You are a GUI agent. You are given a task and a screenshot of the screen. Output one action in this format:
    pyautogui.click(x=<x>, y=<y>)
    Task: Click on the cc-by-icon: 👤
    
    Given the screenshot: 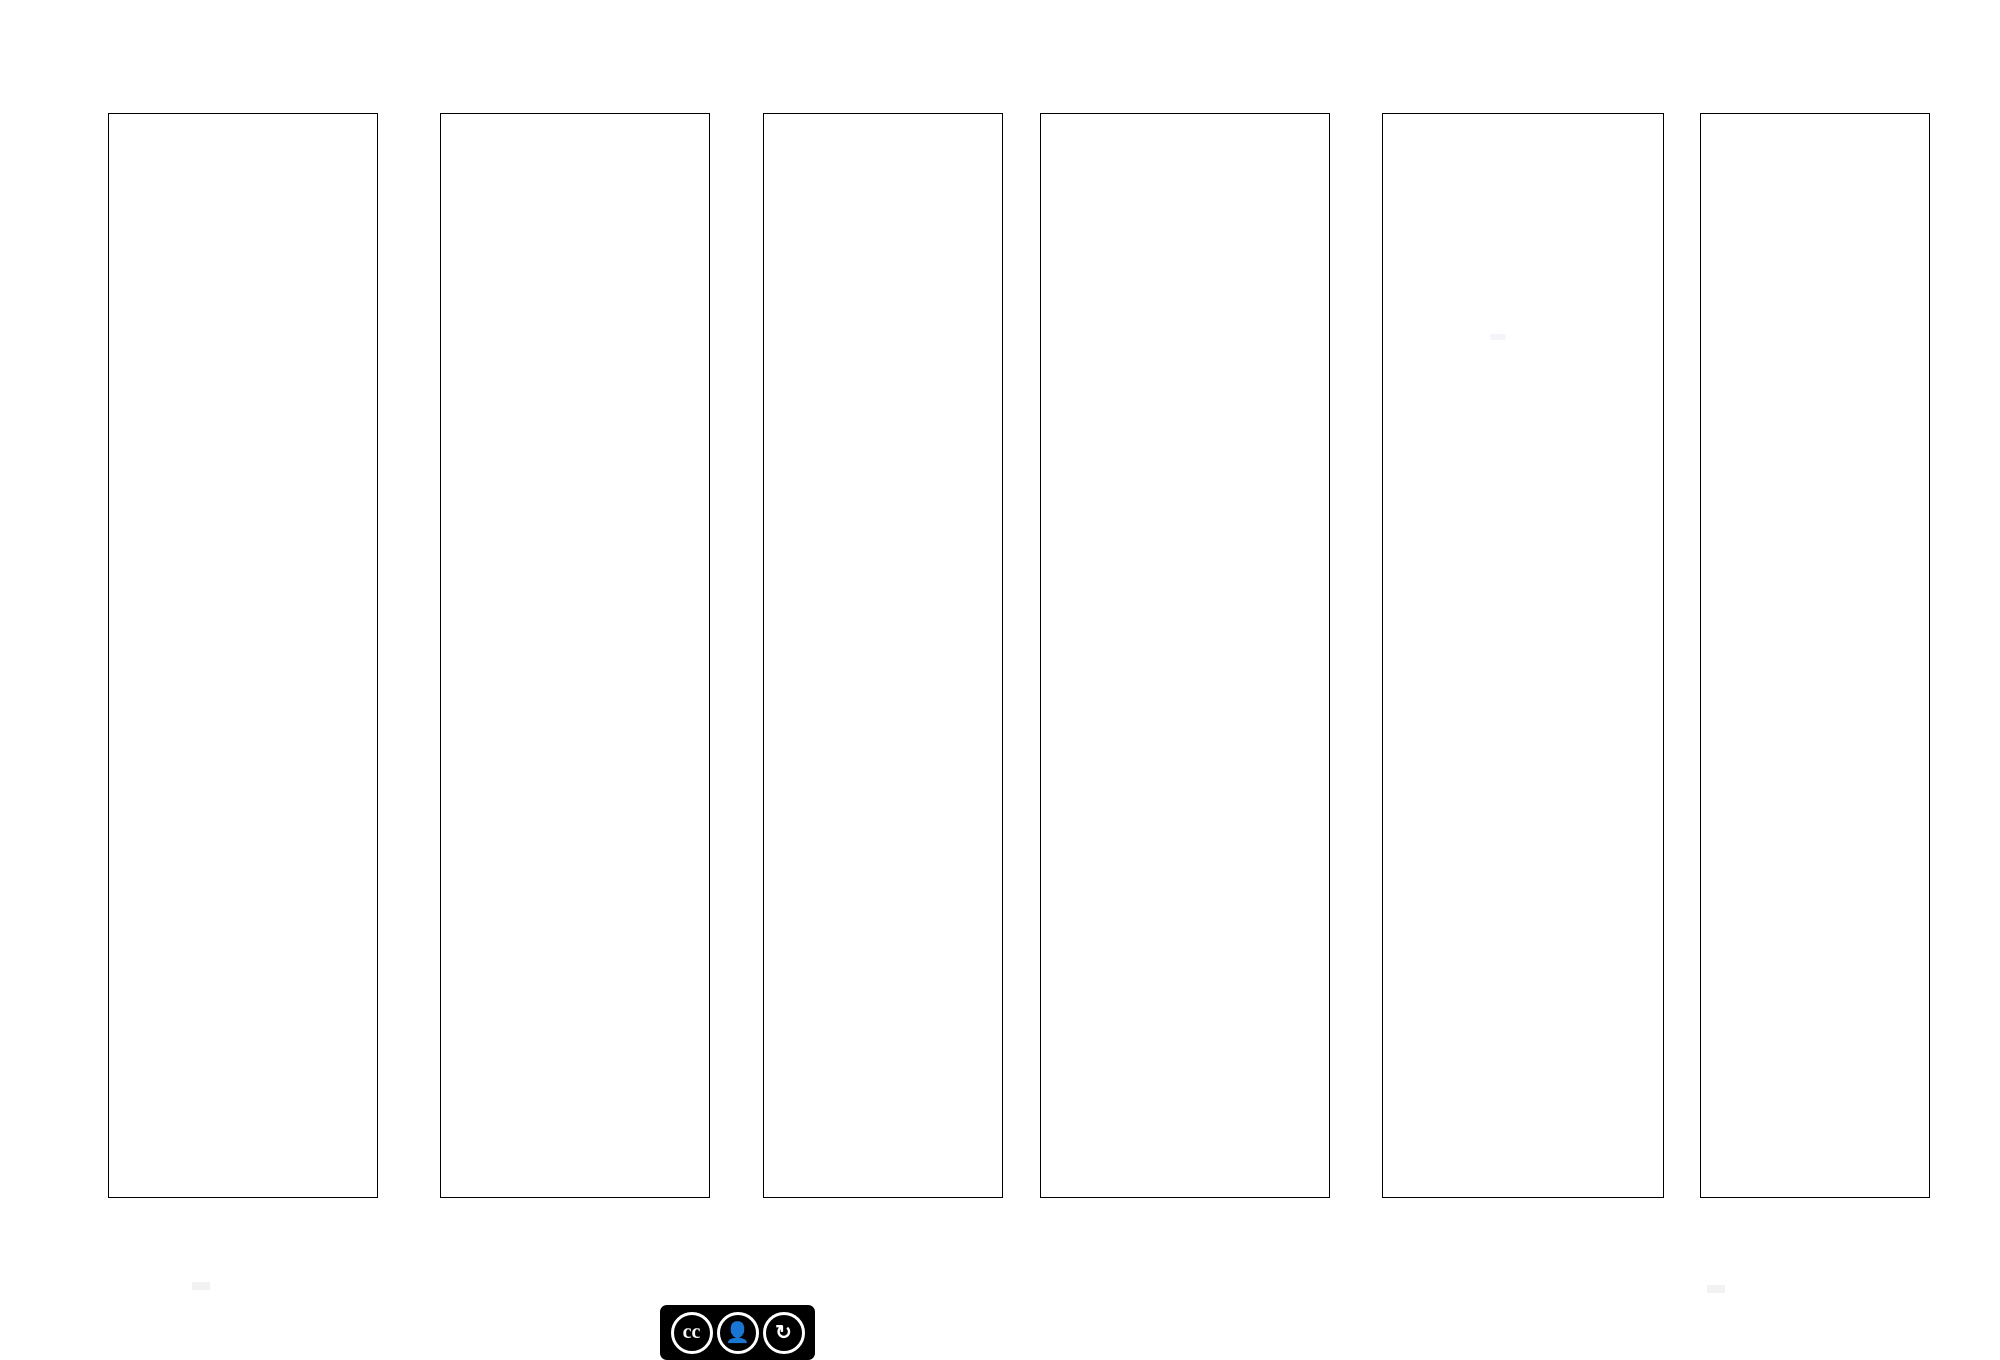 What is the action you would take?
    pyautogui.click(x=737, y=1332)
    